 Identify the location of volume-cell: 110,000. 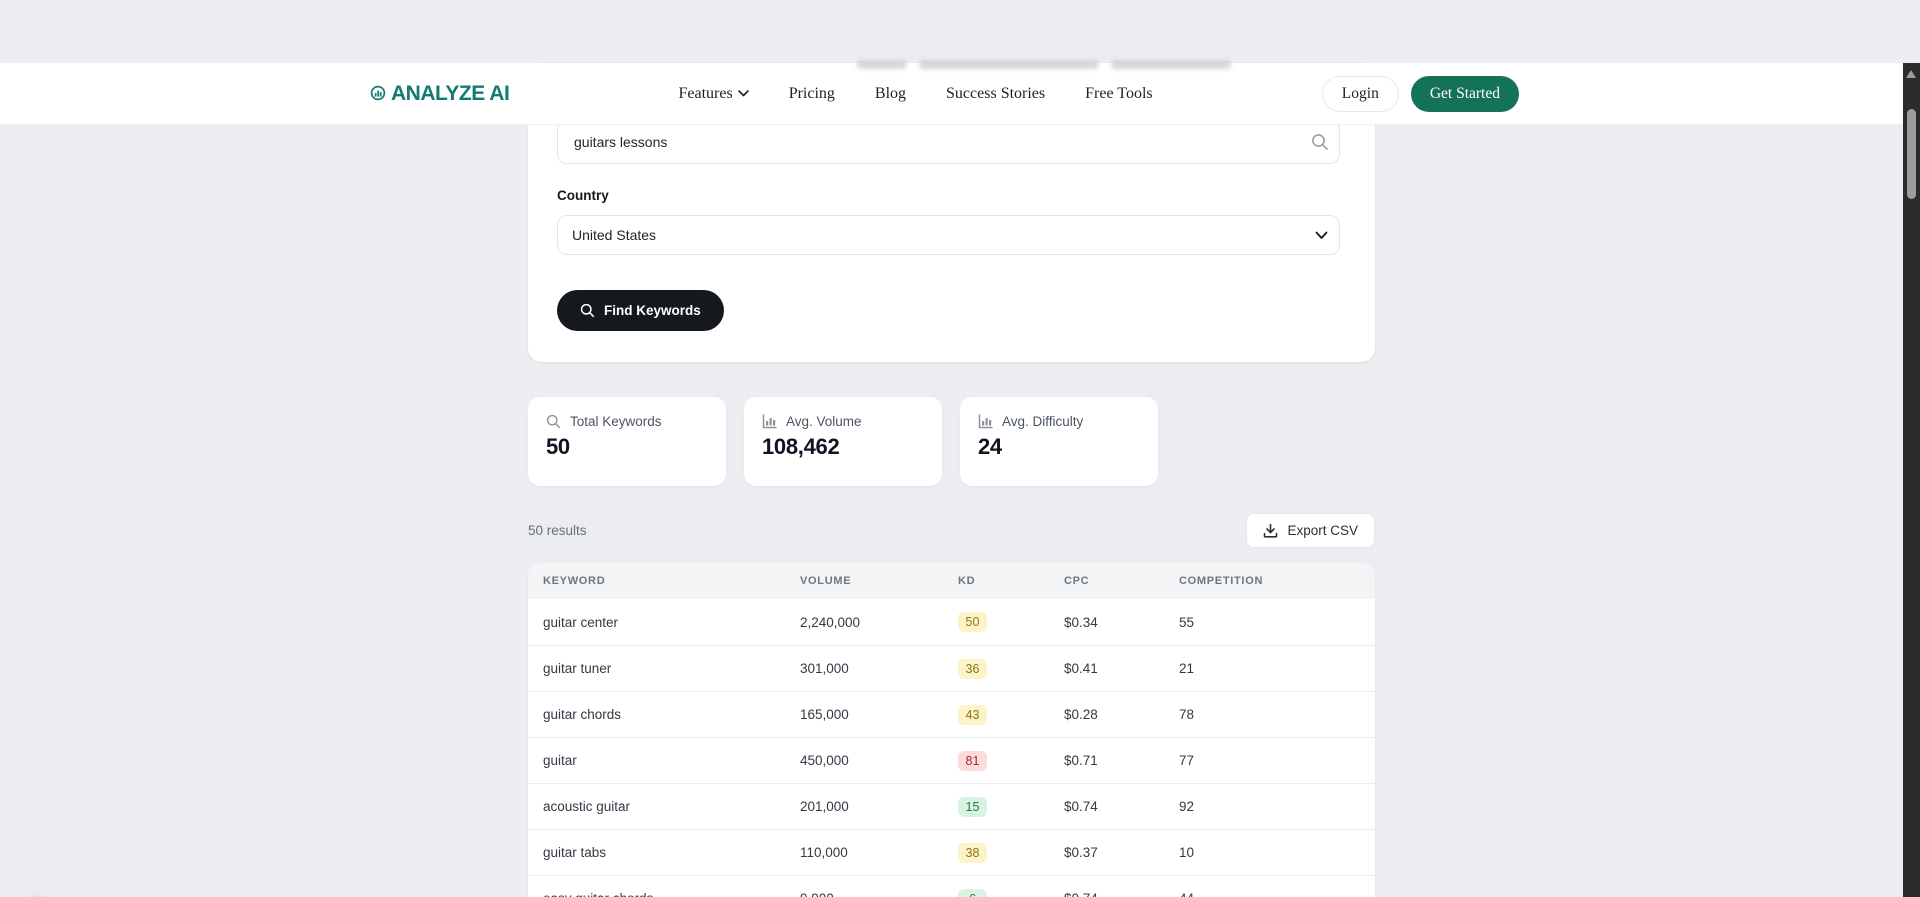
(824, 852).